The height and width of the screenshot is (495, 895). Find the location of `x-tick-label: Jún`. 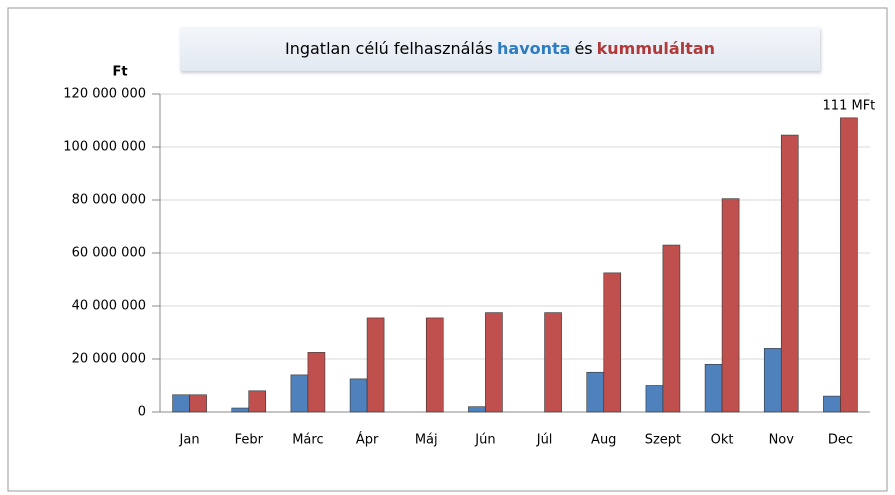

x-tick-label: Jún is located at coordinates (484, 440).